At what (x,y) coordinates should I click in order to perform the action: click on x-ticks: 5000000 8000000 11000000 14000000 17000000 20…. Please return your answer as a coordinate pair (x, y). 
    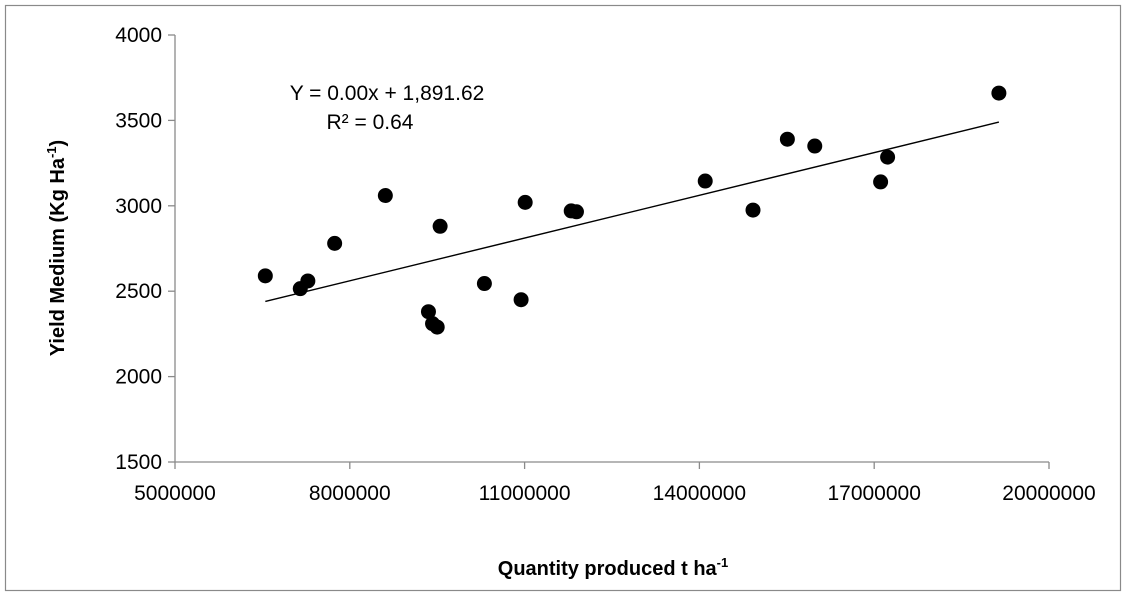
    Looking at the image, I should click on (615, 483).